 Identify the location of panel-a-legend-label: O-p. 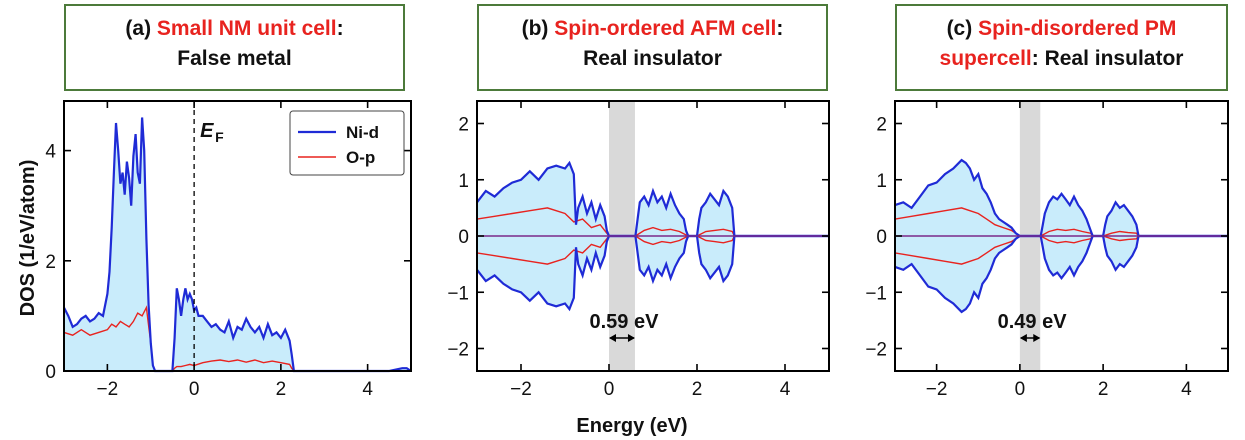
(360, 157).